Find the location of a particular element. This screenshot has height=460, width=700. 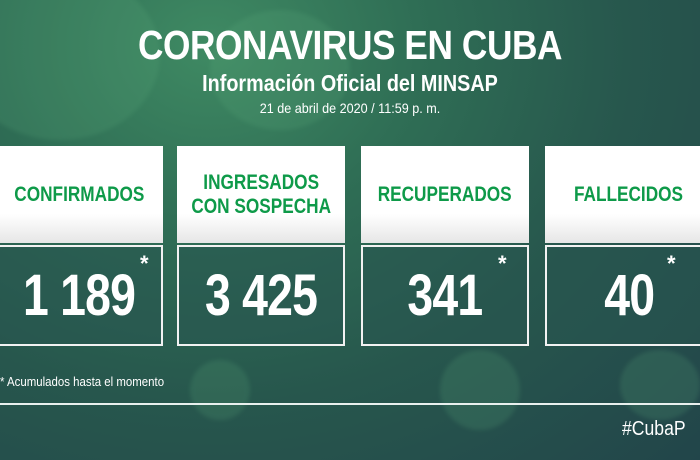

stat-value: 3 425 is located at coordinates (261, 295).